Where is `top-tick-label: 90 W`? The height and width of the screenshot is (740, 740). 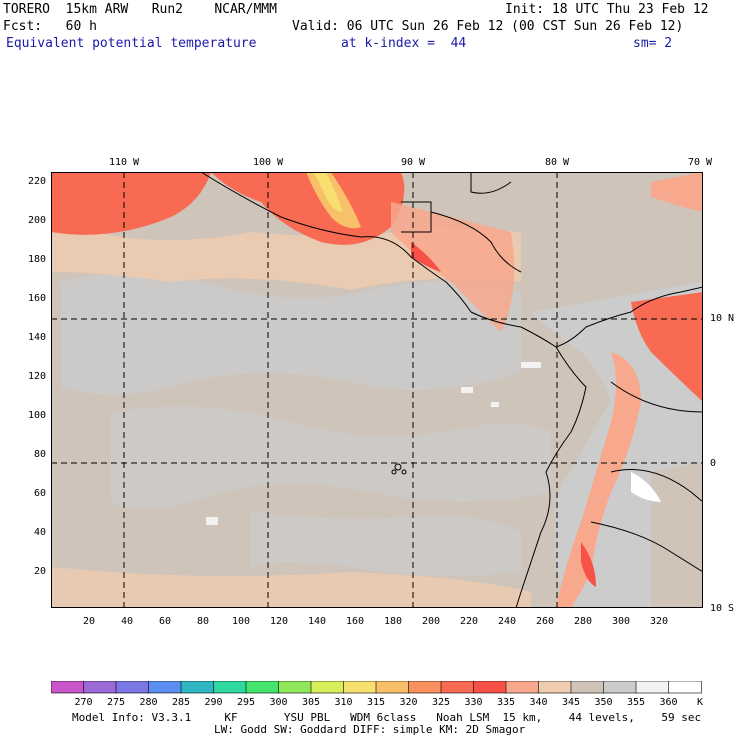 top-tick-label: 90 W is located at coordinates (413, 162).